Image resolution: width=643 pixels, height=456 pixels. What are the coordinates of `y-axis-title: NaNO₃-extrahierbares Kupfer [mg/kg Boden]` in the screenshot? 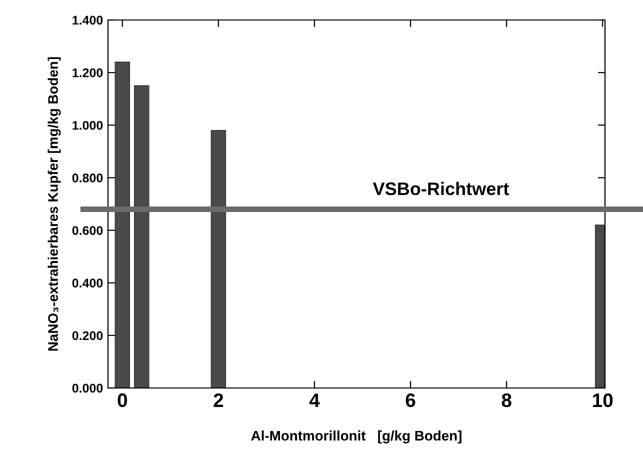 It's located at (54, 204).